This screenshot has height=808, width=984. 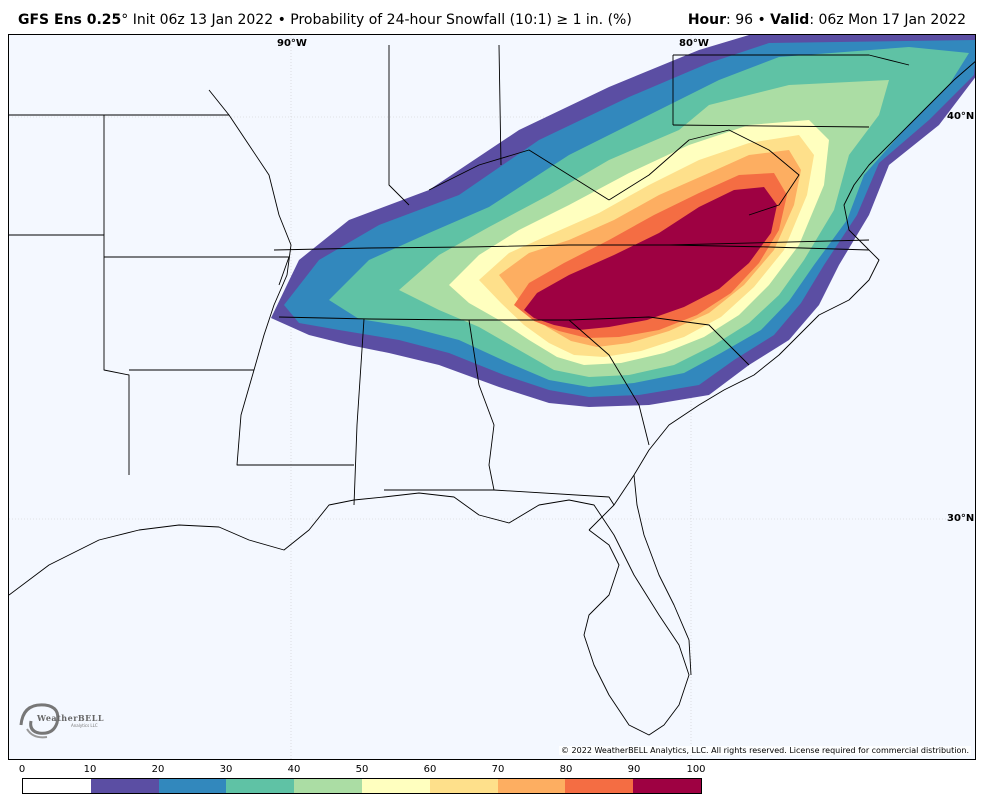 I want to click on legend-tick: 0, so click(x=22, y=769).